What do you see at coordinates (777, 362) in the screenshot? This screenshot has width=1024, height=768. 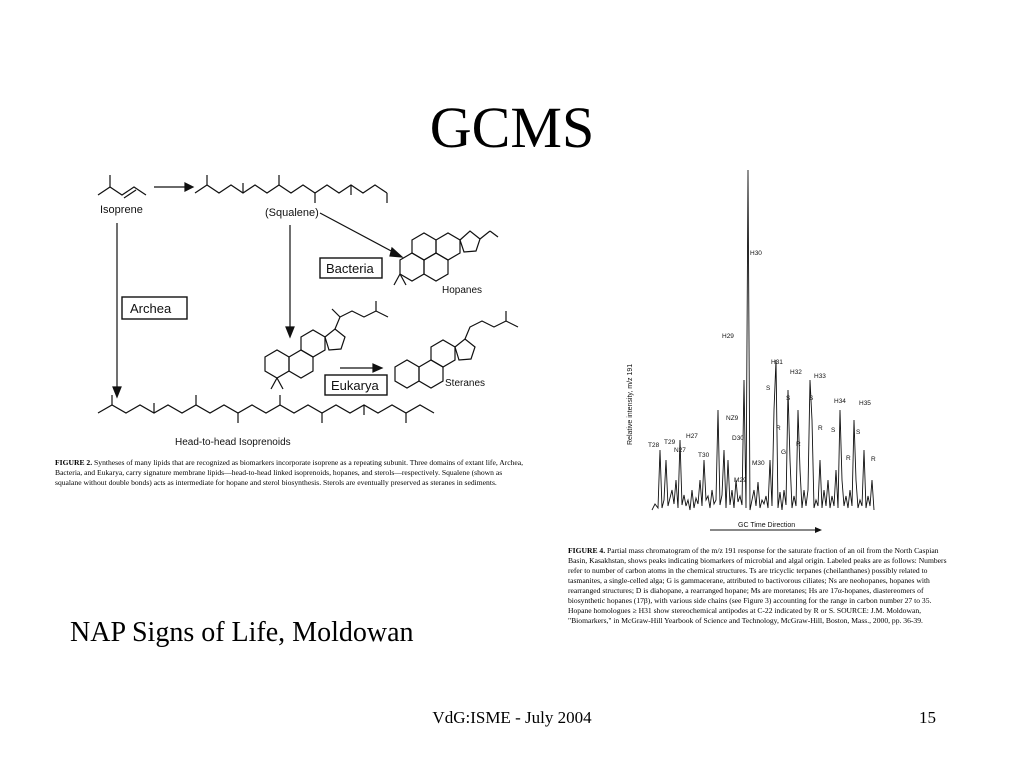 I see `peak-label: H31` at bounding box center [777, 362].